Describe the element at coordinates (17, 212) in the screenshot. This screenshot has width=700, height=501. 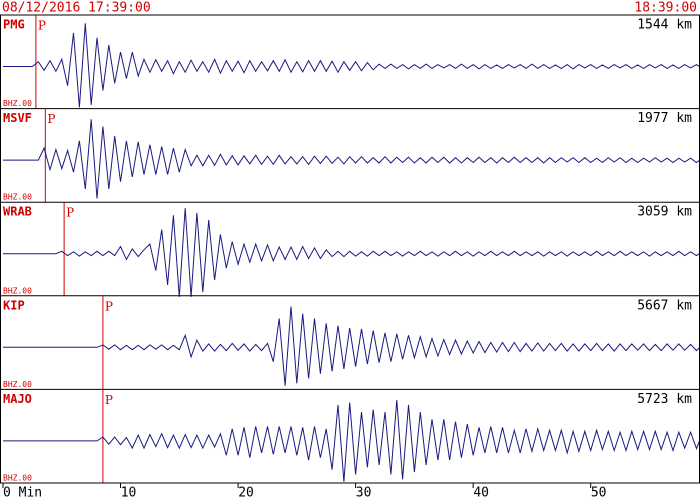
I see `station-name: WRAB` at that location.